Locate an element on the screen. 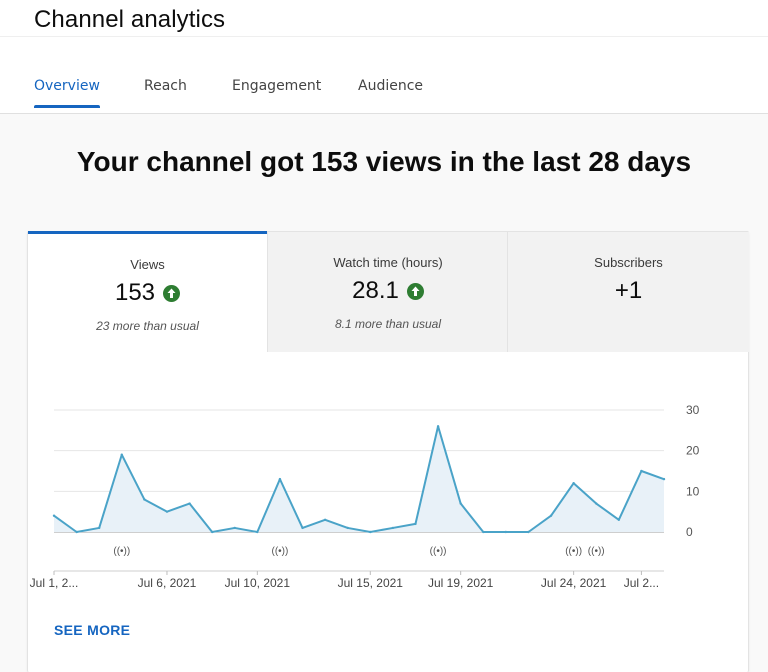 The image size is (768, 672). page-title: Channel analytics is located at coordinates (130, 19).